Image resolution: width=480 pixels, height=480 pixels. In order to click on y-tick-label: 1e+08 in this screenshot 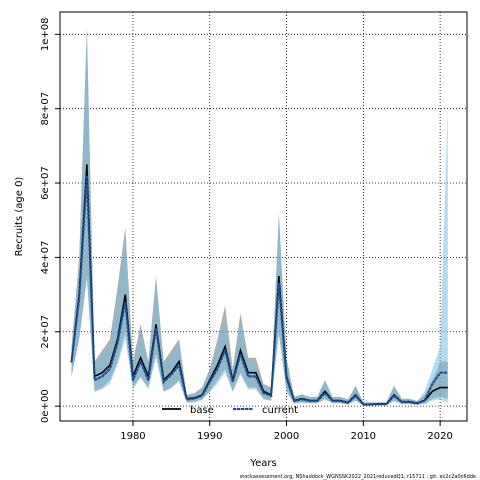, I will do `click(45, 34)`.